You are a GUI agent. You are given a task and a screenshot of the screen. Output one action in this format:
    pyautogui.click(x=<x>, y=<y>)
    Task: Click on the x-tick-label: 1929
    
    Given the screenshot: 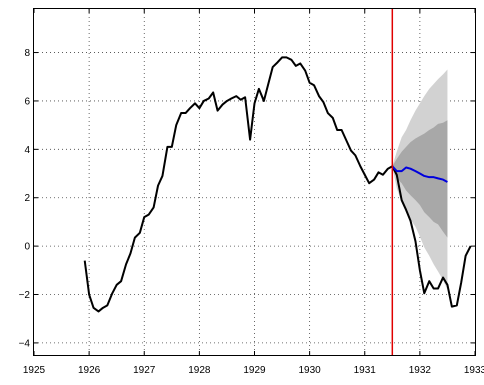 What is the action you would take?
    pyautogui.click(x=254, y=370)
    